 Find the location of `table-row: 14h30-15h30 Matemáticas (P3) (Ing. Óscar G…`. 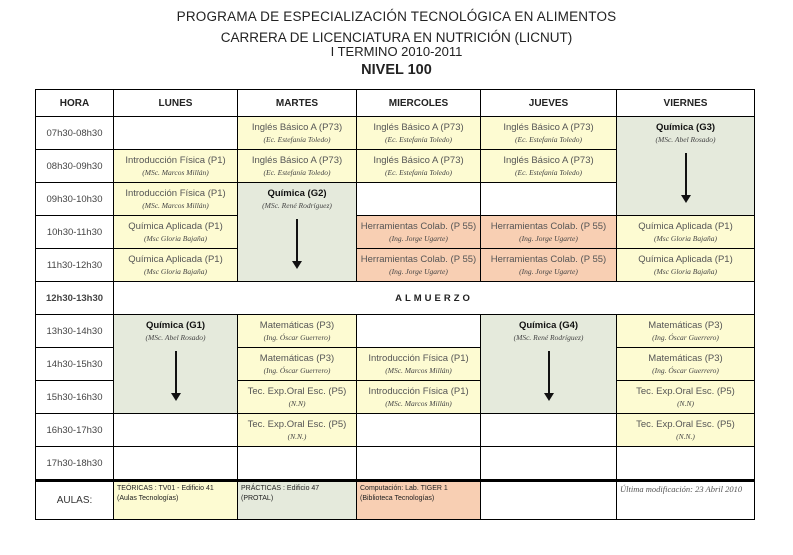

table-row: 14h30-15h30 Matemáticas (P3) (Ing. Óscar G… is located at coordinates (395, 364).